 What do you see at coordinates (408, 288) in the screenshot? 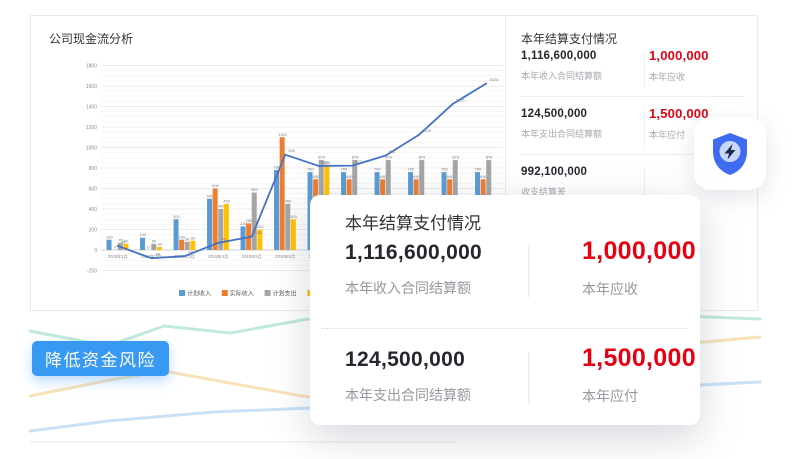
I see `overlay-label: 本年收入合同结算额` at bounding box center [408, 288].